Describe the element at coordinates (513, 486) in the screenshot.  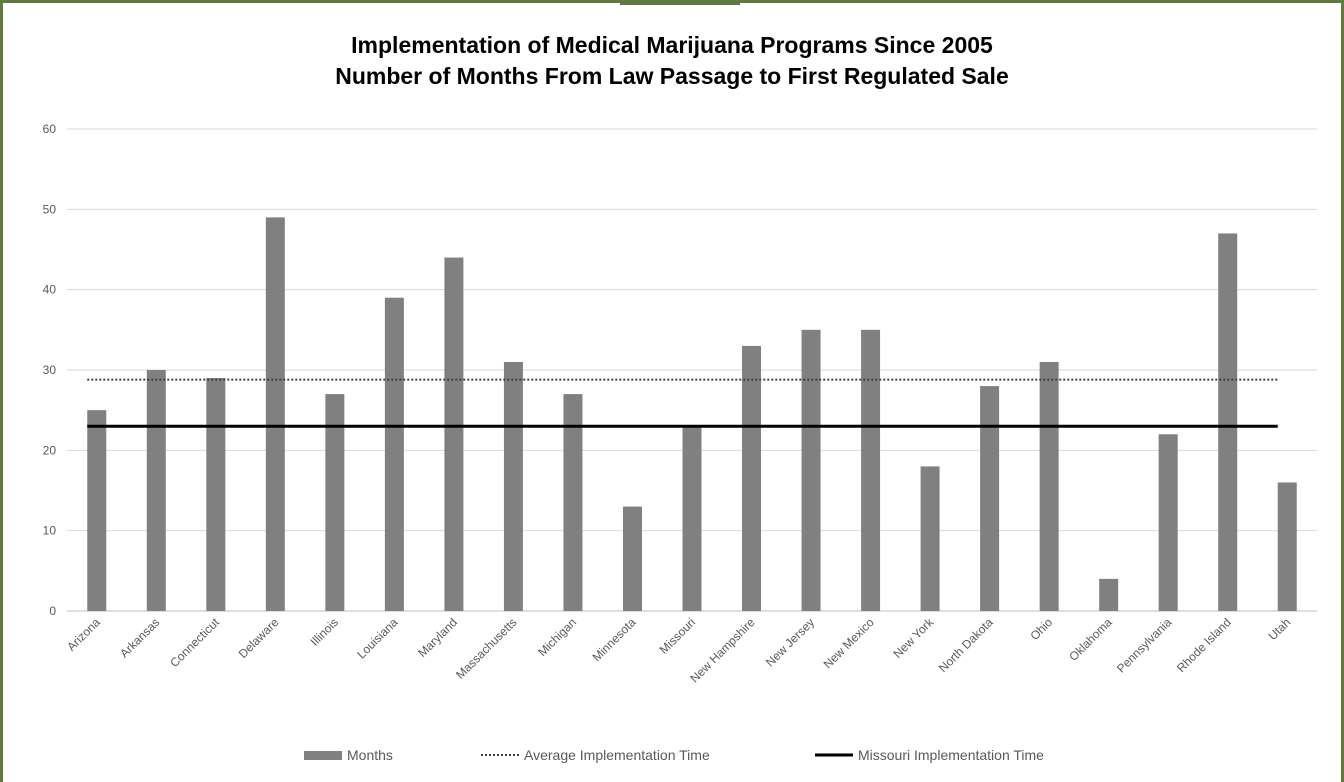
I see `bar-massachusetts` at that location.